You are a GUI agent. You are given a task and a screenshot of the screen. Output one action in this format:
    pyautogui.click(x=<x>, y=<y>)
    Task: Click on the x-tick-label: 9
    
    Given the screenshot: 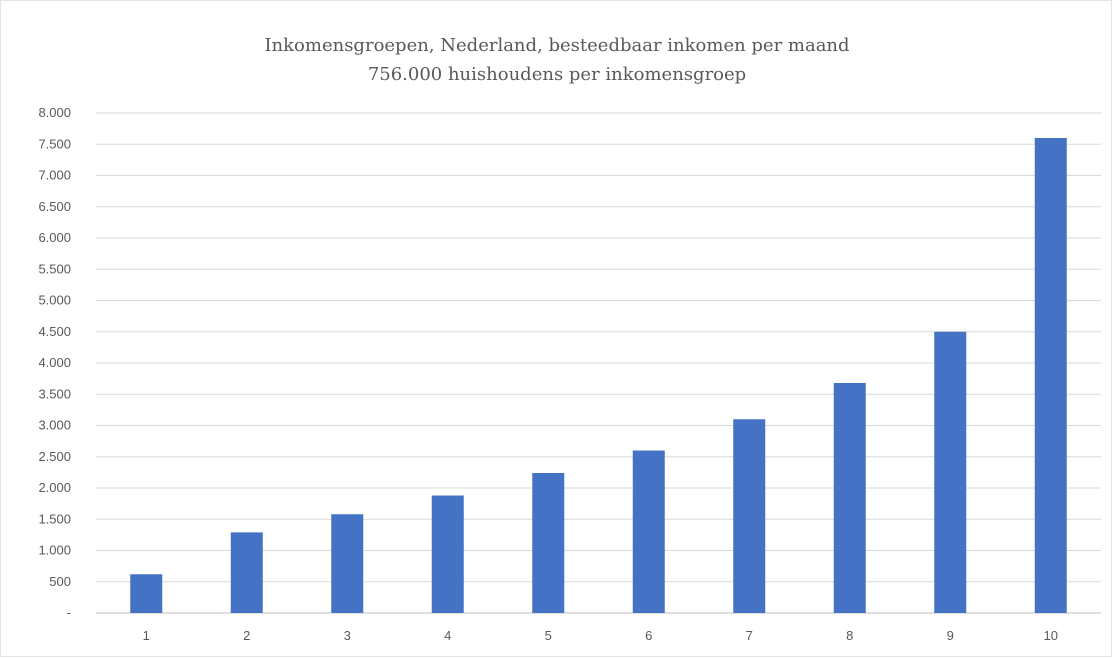 What is the action you would take?
    pyautogui.click(x=950, y=635)
    